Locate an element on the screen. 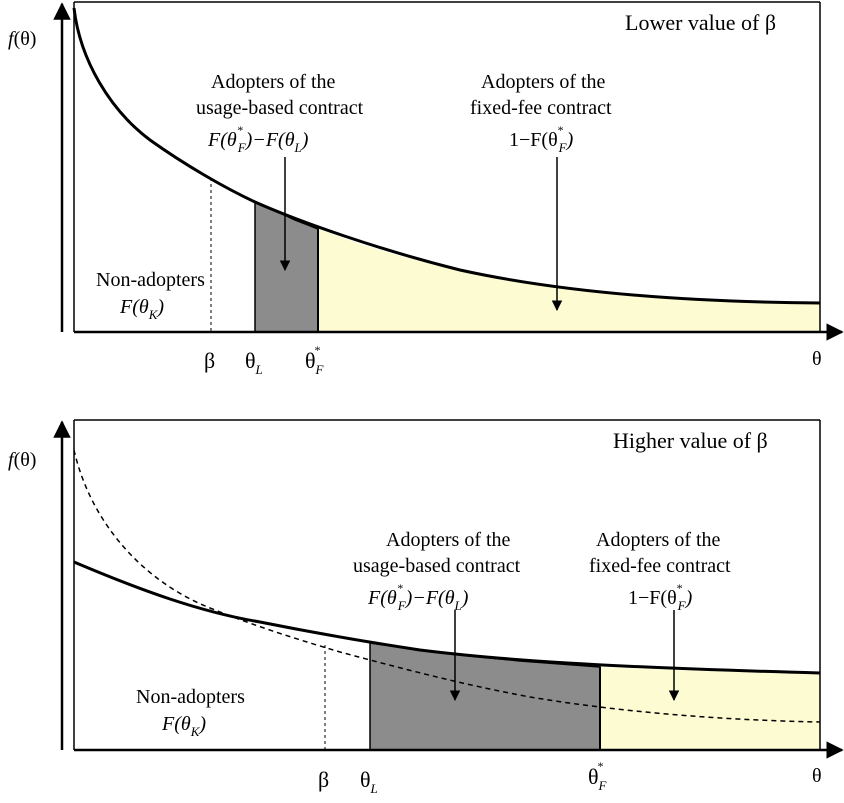 This screenshot has width=844, height=803. bottom-density-curve is located at coordinates (447, 617).